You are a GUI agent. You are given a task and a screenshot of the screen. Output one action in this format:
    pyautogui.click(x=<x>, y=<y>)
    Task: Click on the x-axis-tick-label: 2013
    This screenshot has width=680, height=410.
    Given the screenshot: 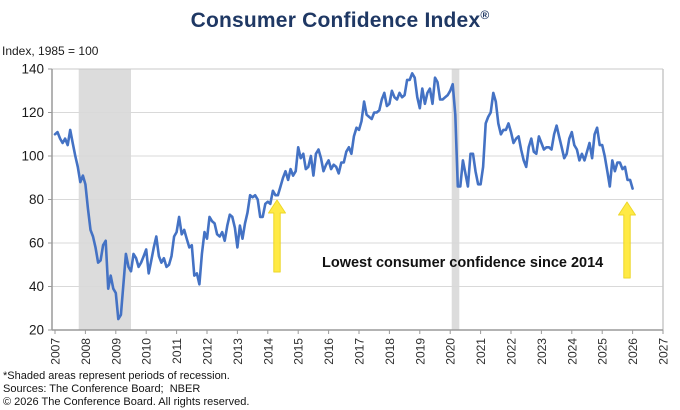 What is the action you would take?
    pyautogui.click(x=238, y=351)
    